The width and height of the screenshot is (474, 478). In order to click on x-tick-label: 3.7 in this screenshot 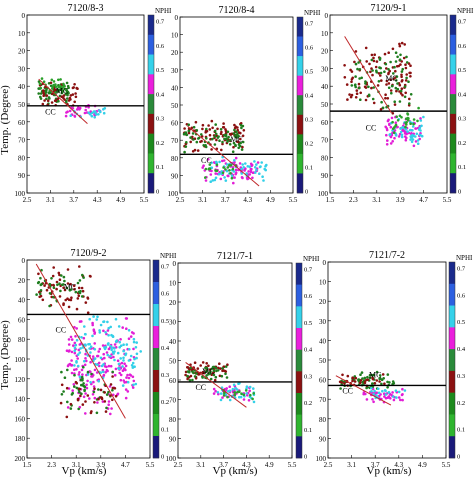, I will do `click(225, 200)`.